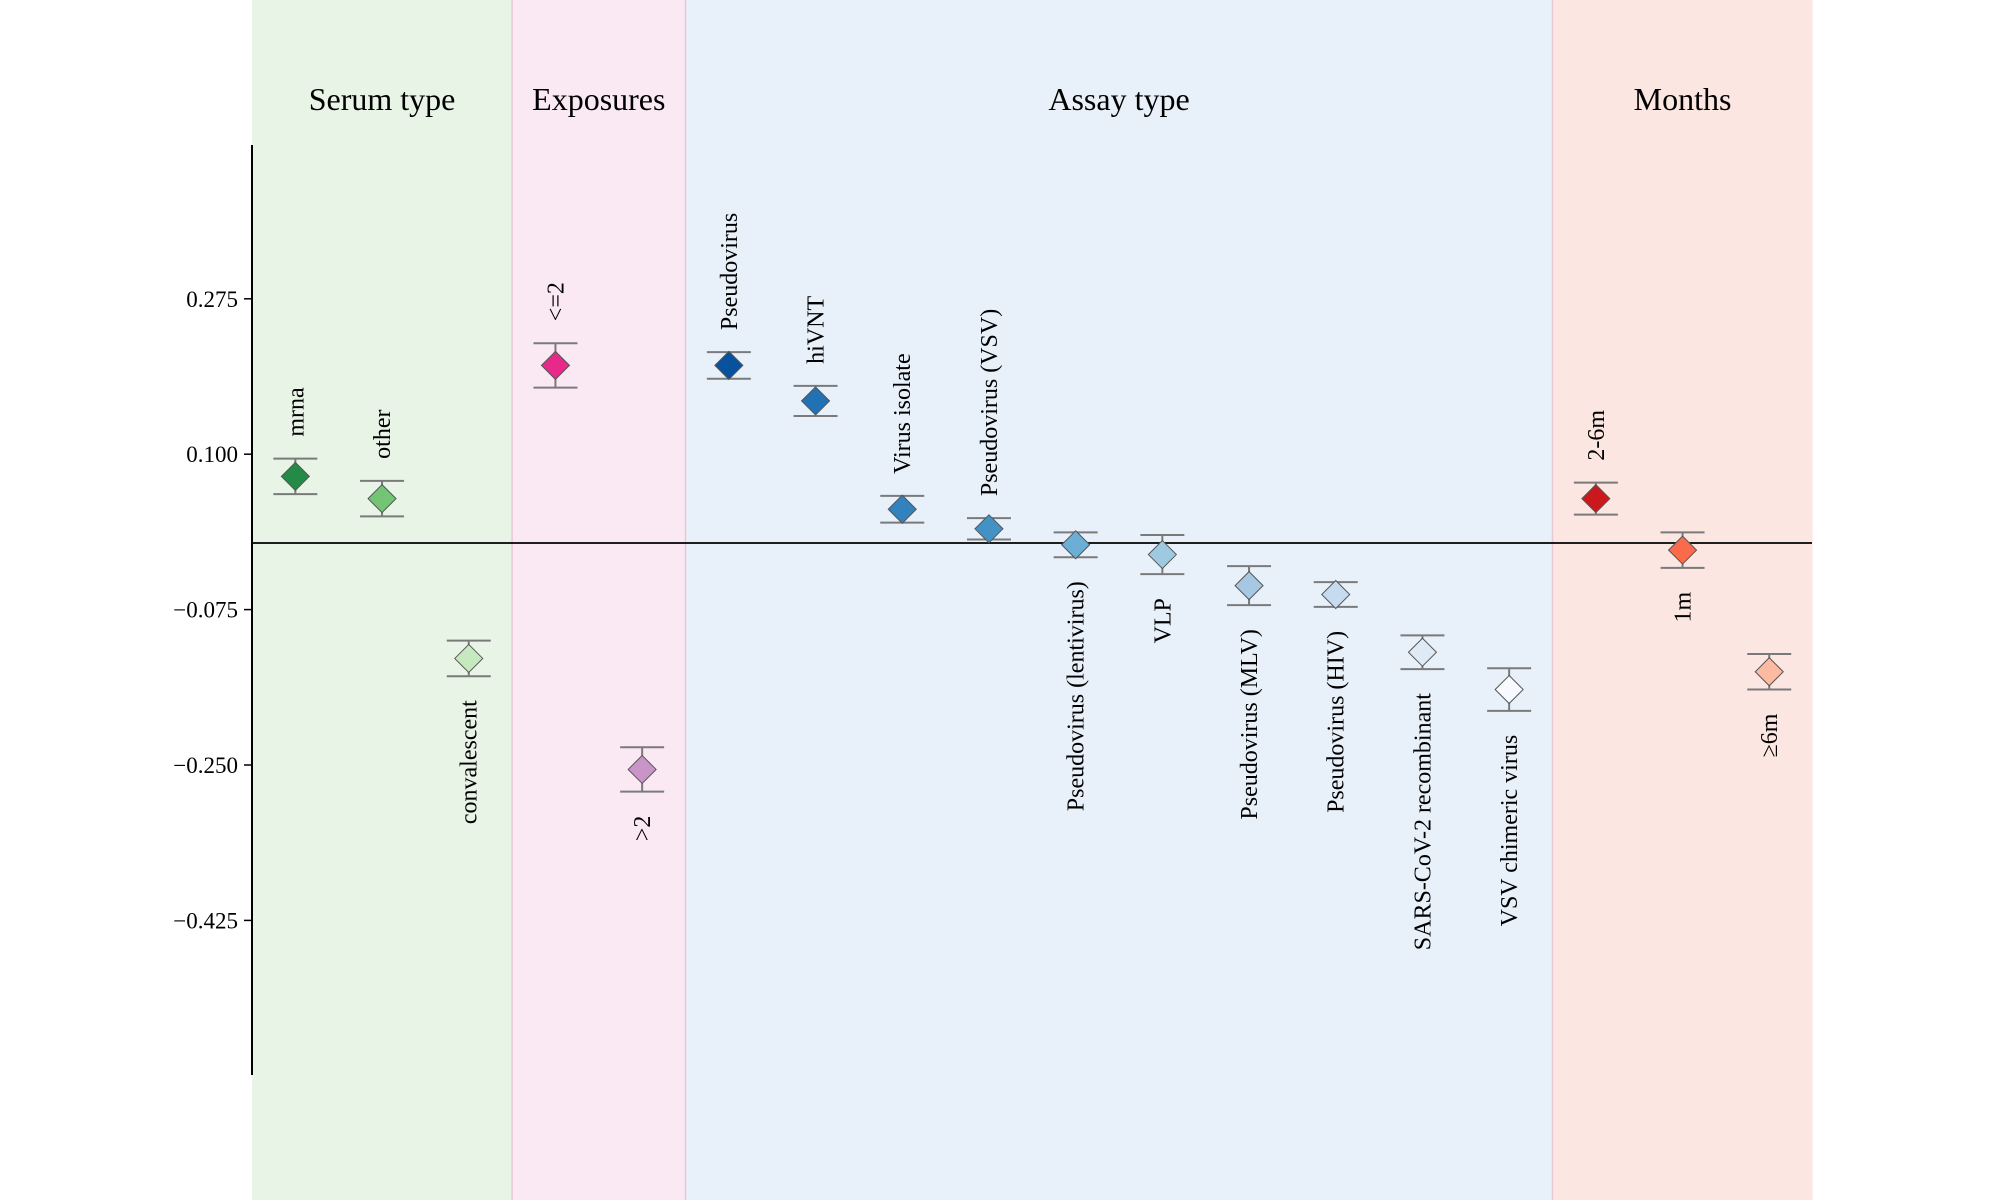  Describe the element at coordinates (383, 434) in the screenshot. I see `point-label: other` at that location.